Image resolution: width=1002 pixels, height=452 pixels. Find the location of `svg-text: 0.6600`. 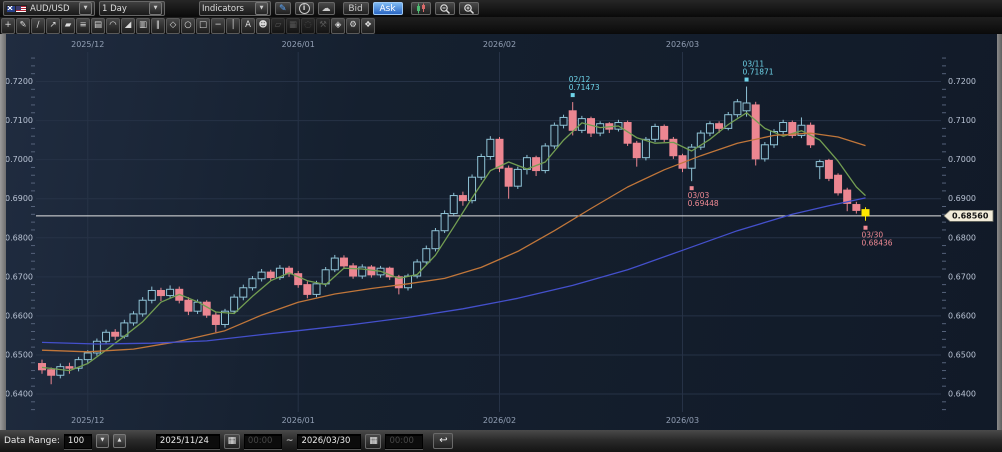

svg-text: 0.6600 is located at coordinates (962, 315).